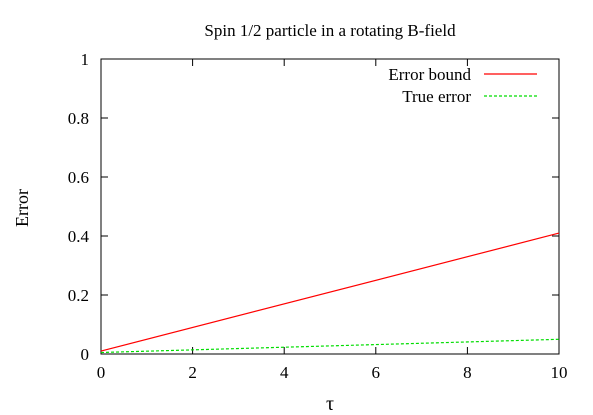 This screenshot has width=593, height=415. What do you see at coordinates (79, 236) in the screenshot?
I see `y-tick-label: 0.4` at bounding box center [79, 236].